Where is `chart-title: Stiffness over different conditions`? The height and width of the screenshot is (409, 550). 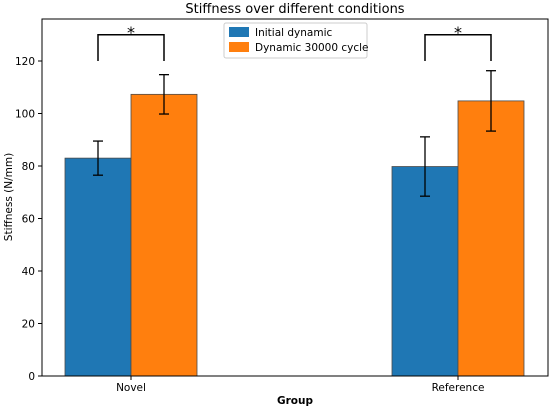 chart-title: Stiffness over different conditions is located at coordinates (294, 9).